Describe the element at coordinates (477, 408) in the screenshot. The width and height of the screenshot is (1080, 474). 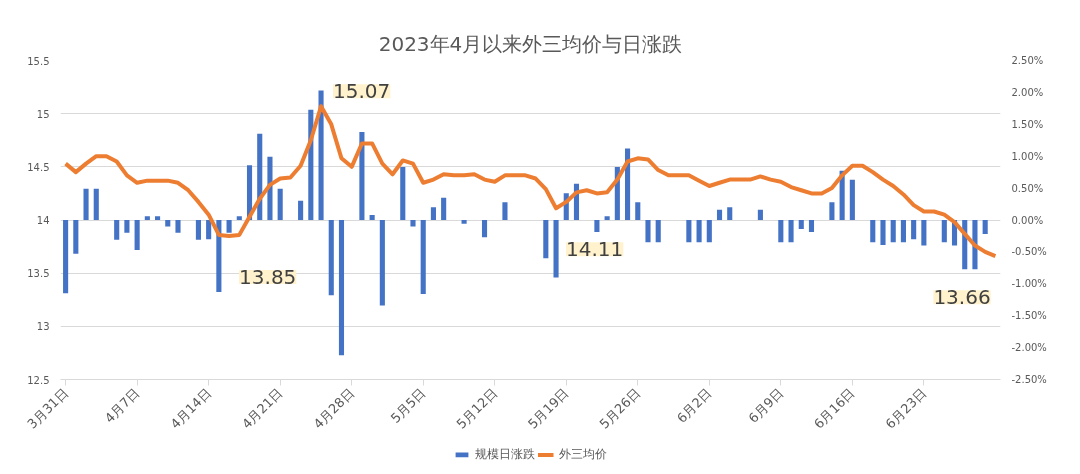
I see `x-tick-label: 5月12日` at that location.